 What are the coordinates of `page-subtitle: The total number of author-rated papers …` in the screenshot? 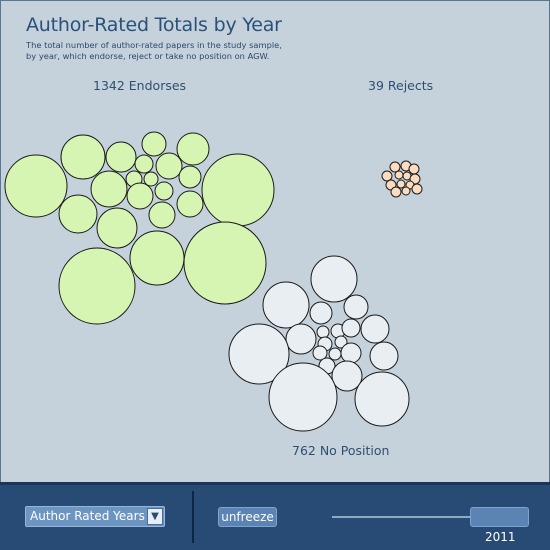 It's located at (154, 51).